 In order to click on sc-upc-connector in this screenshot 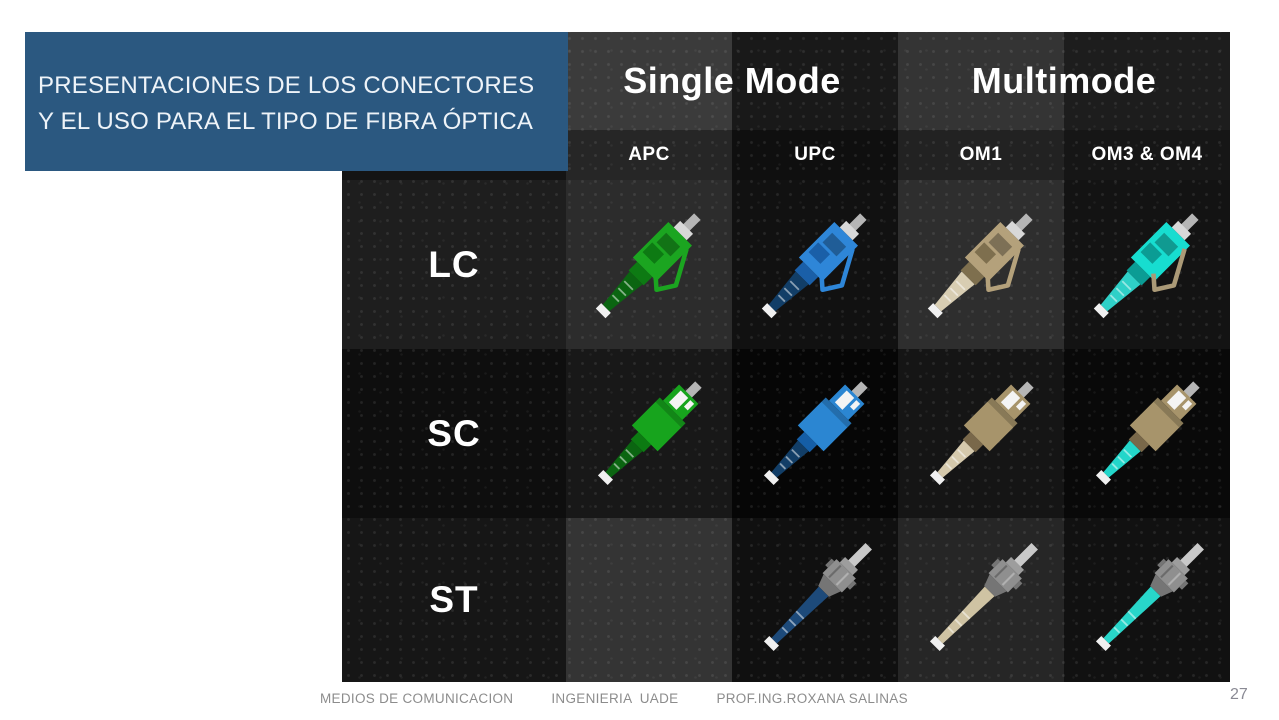, I will do `click(815, 432)`.